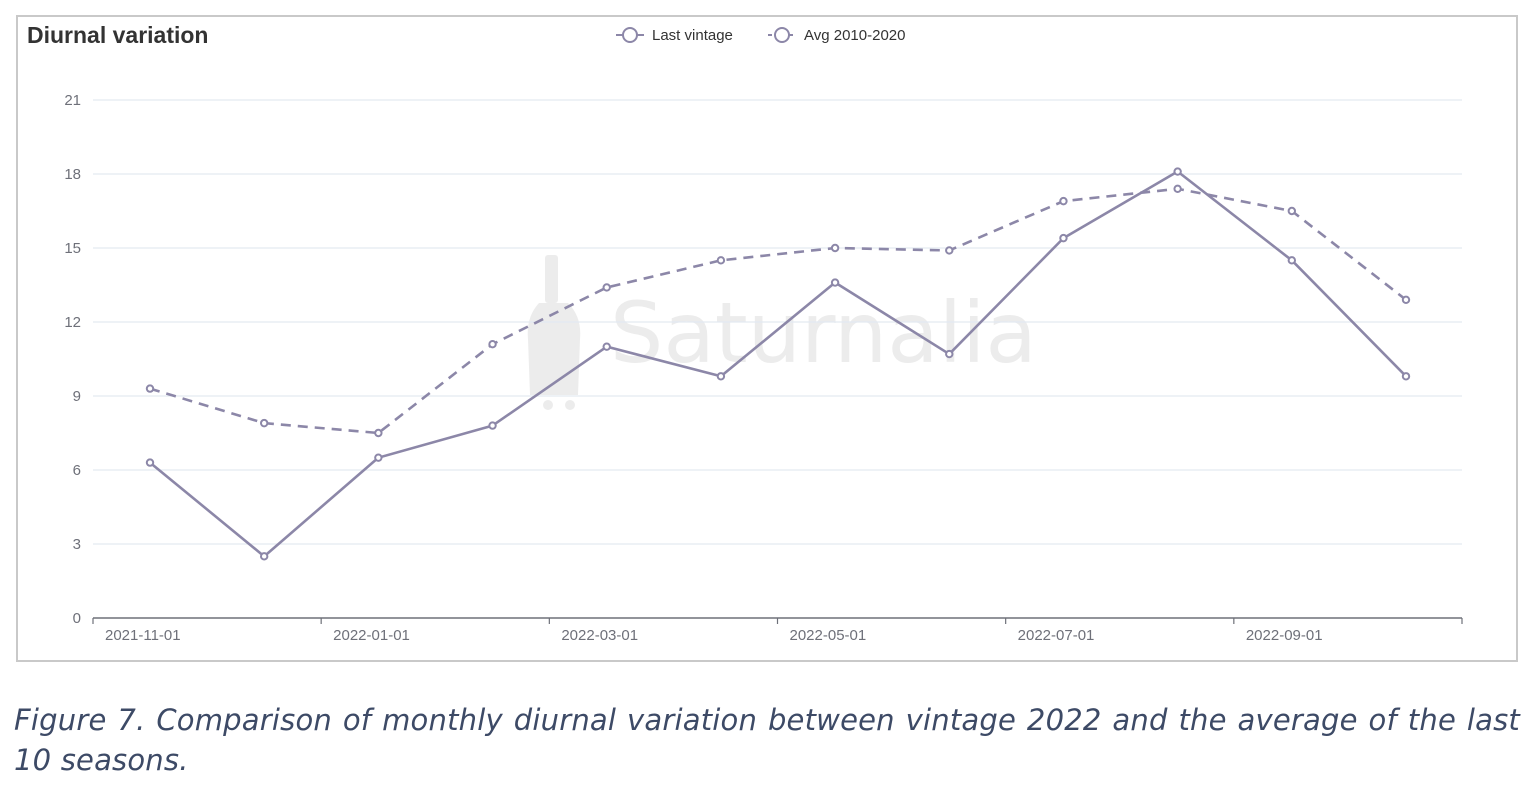 The image size is (1534, 792). I want to click on legend-label: Last vintage, so click(692, 35).